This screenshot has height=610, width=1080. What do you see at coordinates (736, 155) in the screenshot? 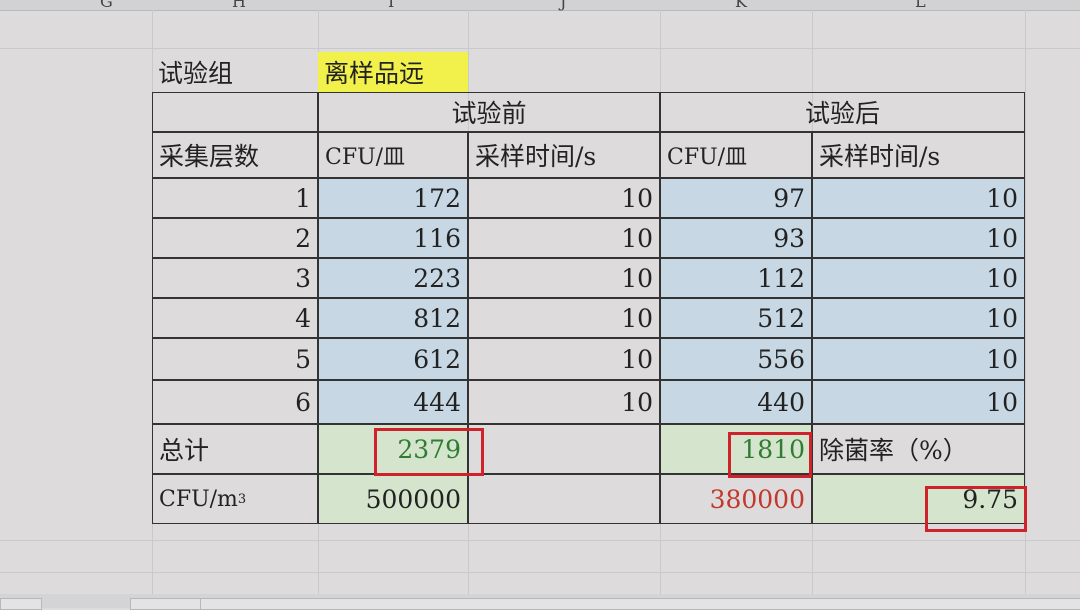
I see `after-cfu-header: CFU/皿` at bounding box center [736, 155].